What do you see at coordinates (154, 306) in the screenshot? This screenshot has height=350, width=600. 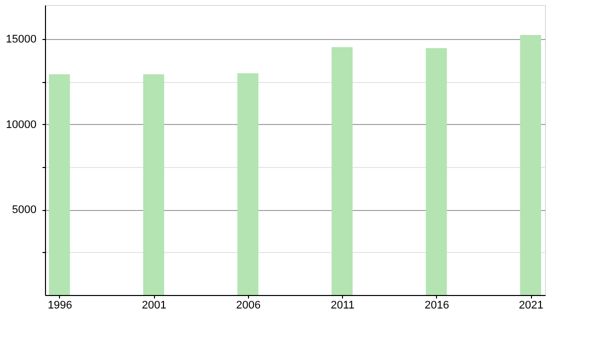 I see `x-tick-label: 2001` at bounding box center [154, 306].